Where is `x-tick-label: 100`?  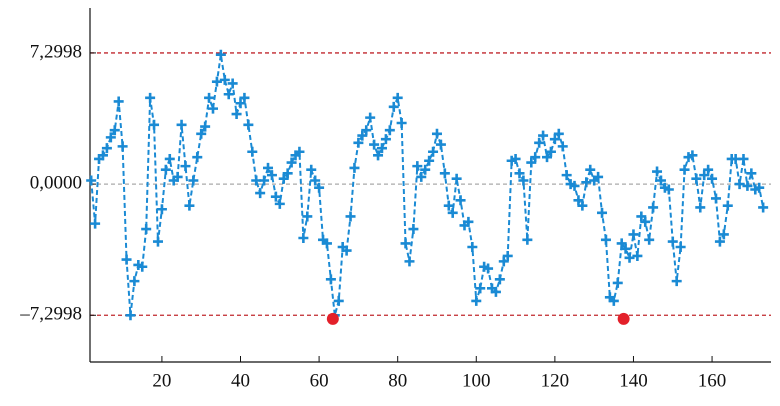 x-tick-label: 100 is located at coordinates (476, 380).